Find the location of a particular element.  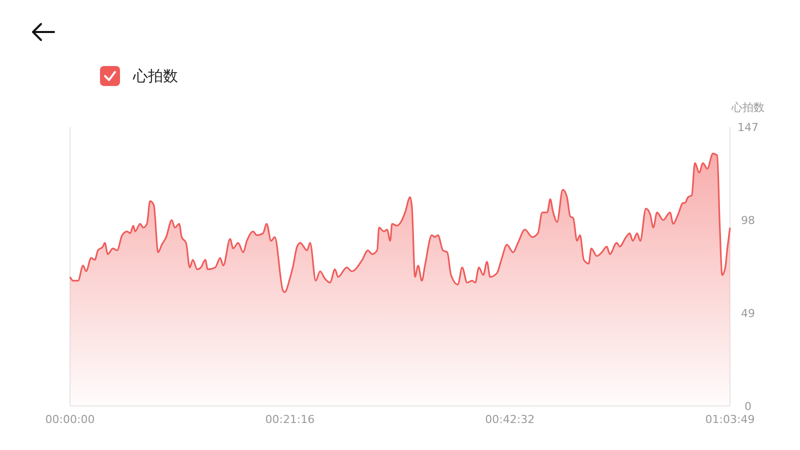

y-axis-title: 心拍数 is located at coordinates (747, 107).